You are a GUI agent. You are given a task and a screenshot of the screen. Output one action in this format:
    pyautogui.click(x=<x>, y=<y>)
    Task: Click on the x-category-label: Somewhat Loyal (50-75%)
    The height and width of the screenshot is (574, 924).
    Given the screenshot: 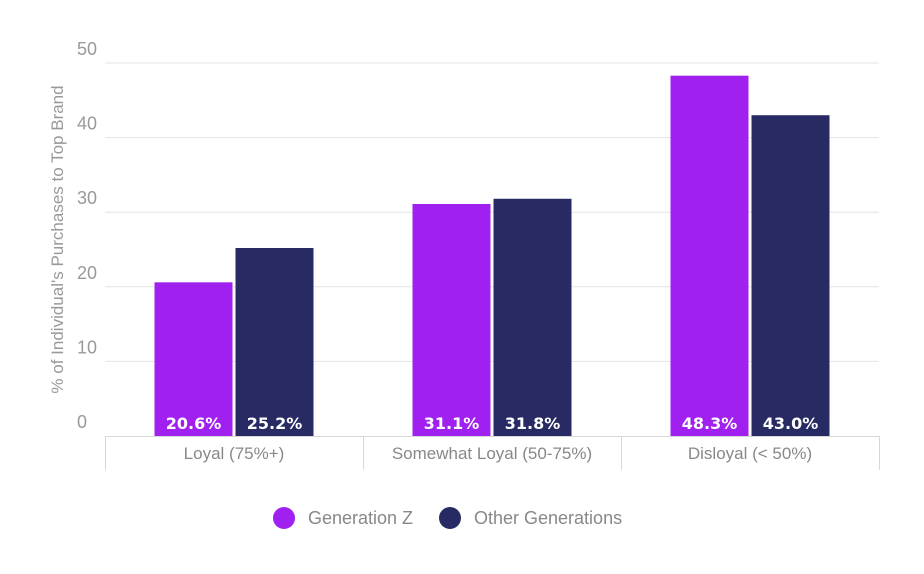 What is the action you would take?
    pyautogui.click(x=492, y=453)
    